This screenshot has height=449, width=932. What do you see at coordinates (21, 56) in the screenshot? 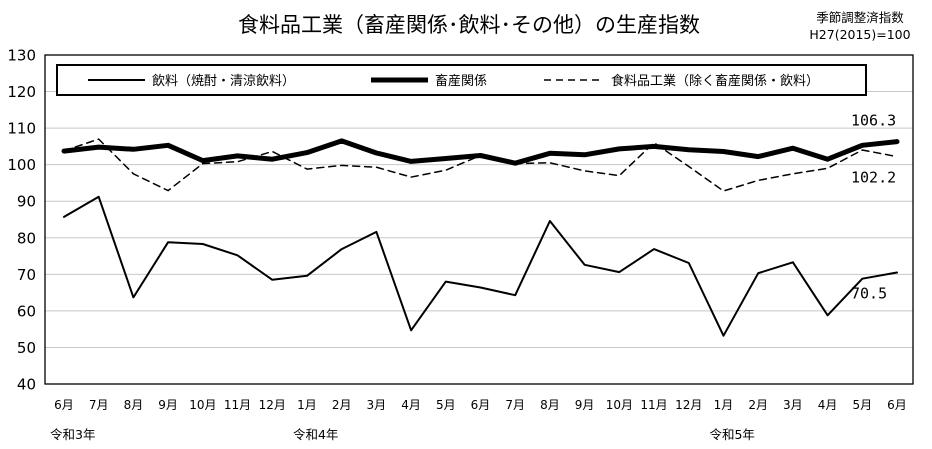
I see `y-tick-label: 130` at bounding box center [21, 56].